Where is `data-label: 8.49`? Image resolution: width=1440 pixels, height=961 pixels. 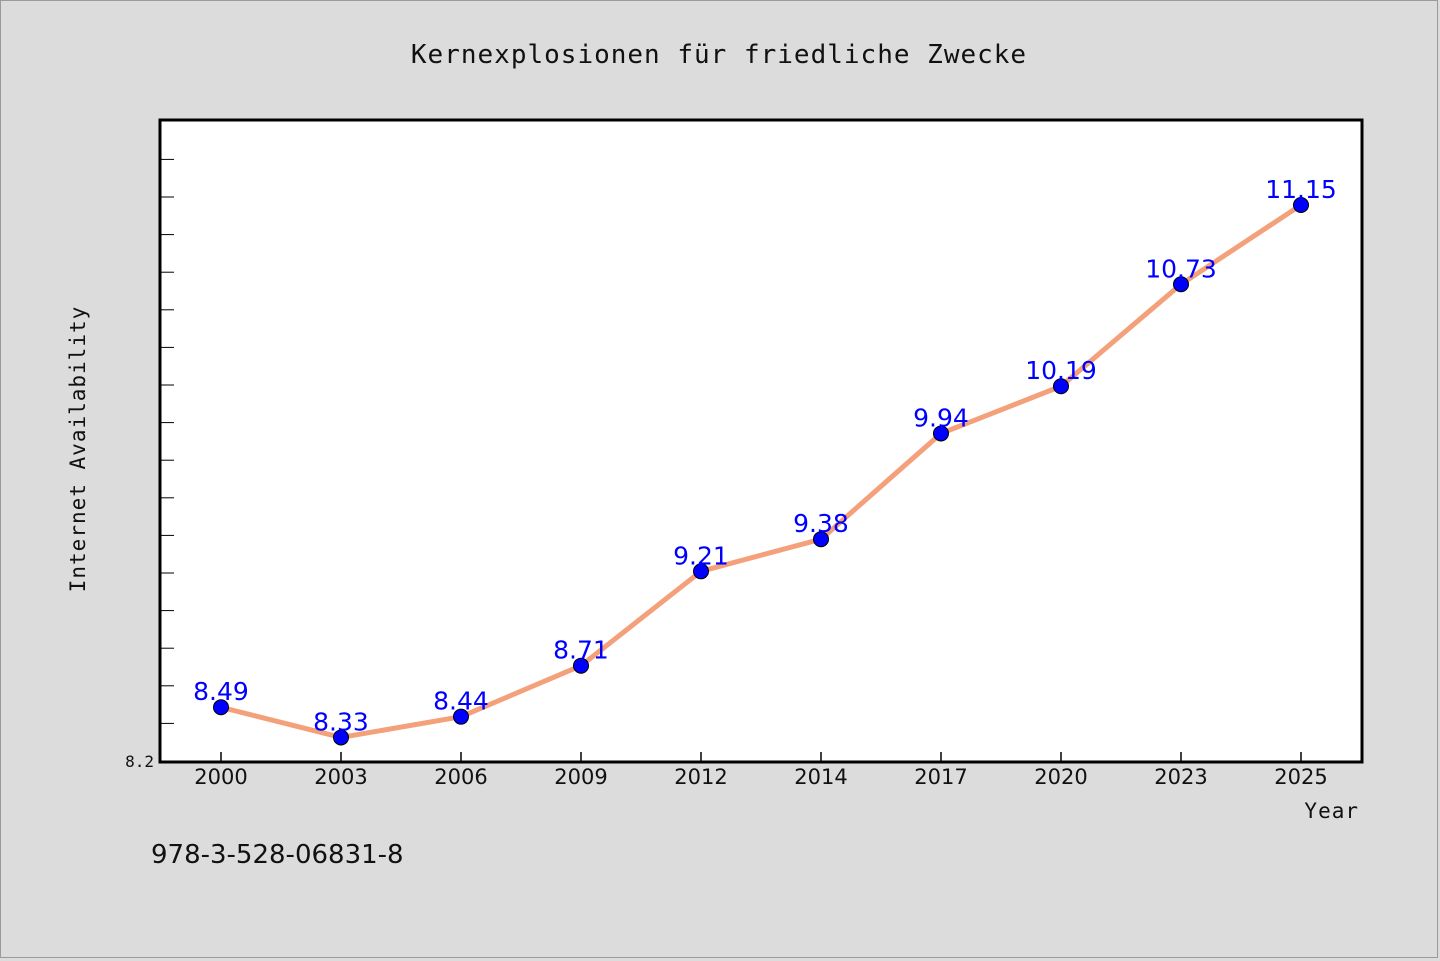 data-label: 8.49 is located at coordinates (221, 691).